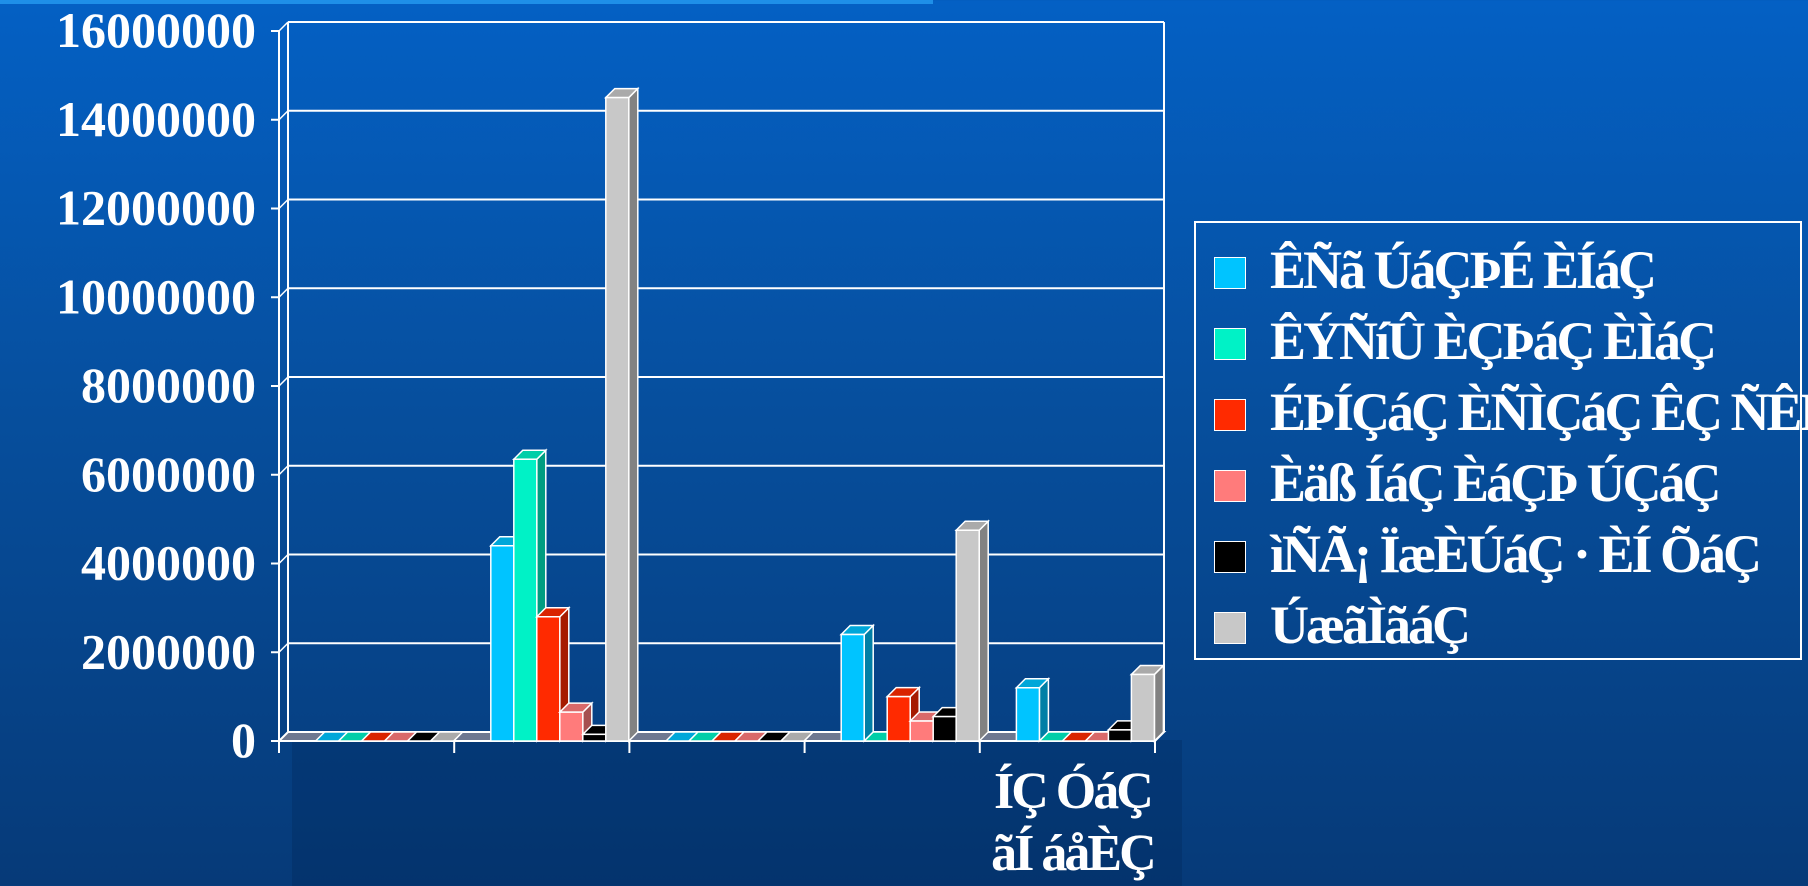  What do you see at coordinates (1072, 853) in the screenshot?
I see `x-category-label: ãÍ áåÈÇ` at bounding box center [1072, 853].